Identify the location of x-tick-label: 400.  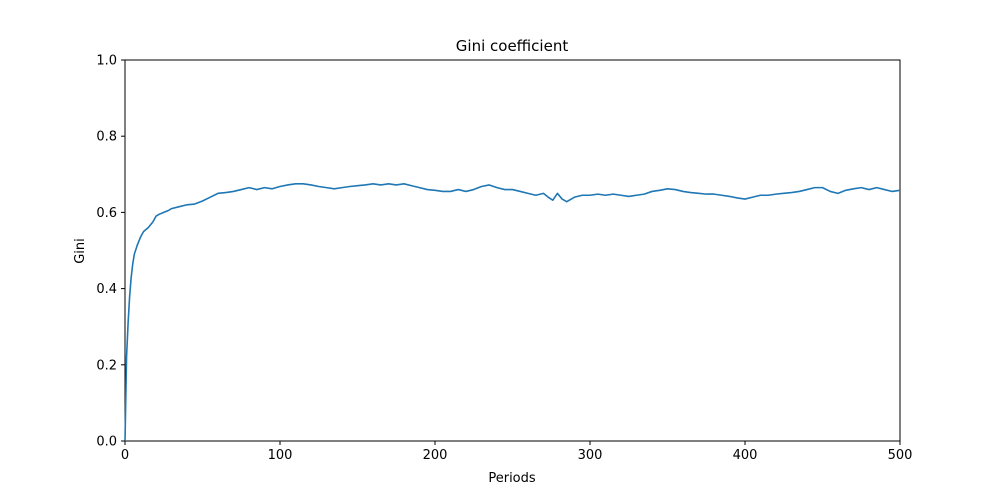
(745, 455).